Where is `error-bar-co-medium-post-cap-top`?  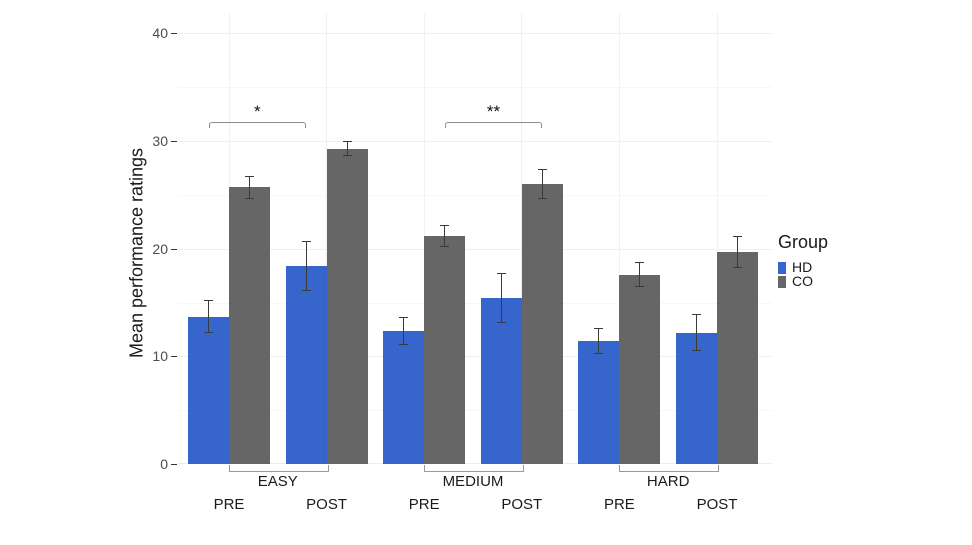 error-bar-co-medium-post-cap-top is located at coordinates (542, 170).